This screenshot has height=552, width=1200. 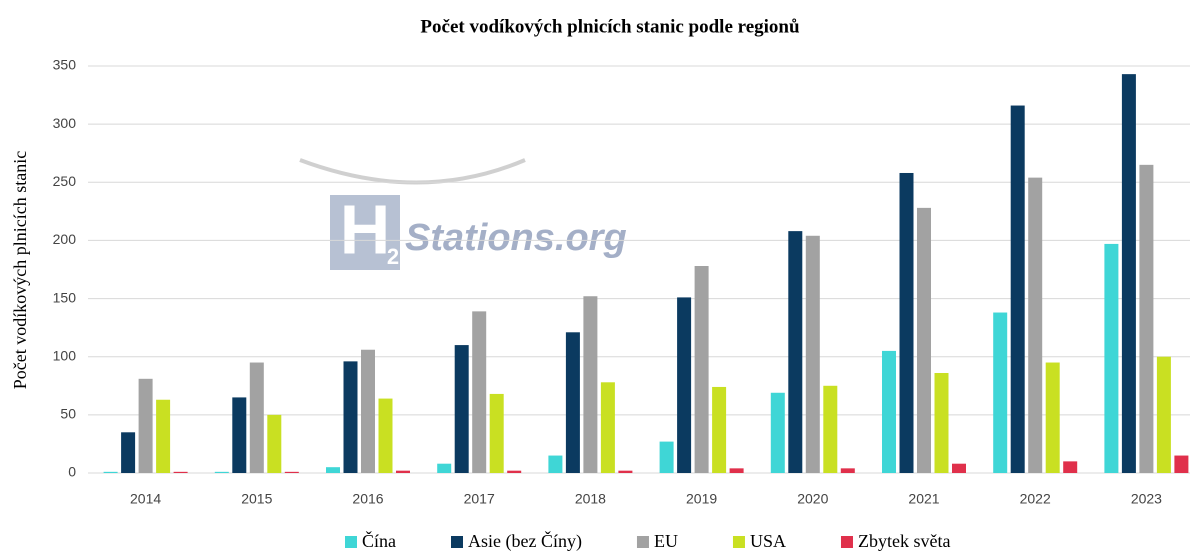 I want to click on legend-label: Čína, so click(x=379, y=540).